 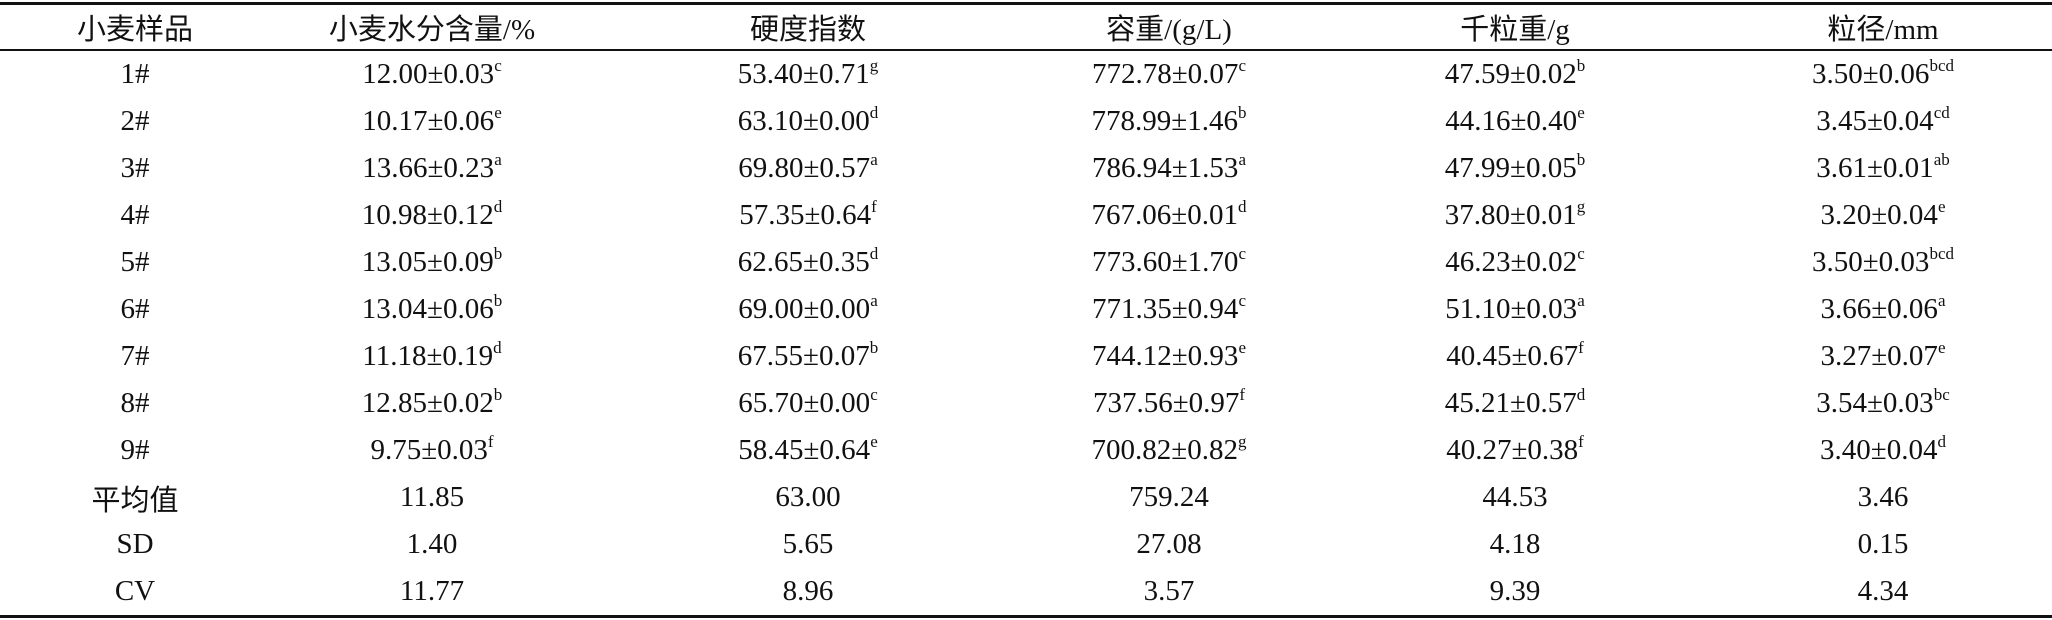 I want to click on table-cell: 4.18, so click(x=1515, y=544).